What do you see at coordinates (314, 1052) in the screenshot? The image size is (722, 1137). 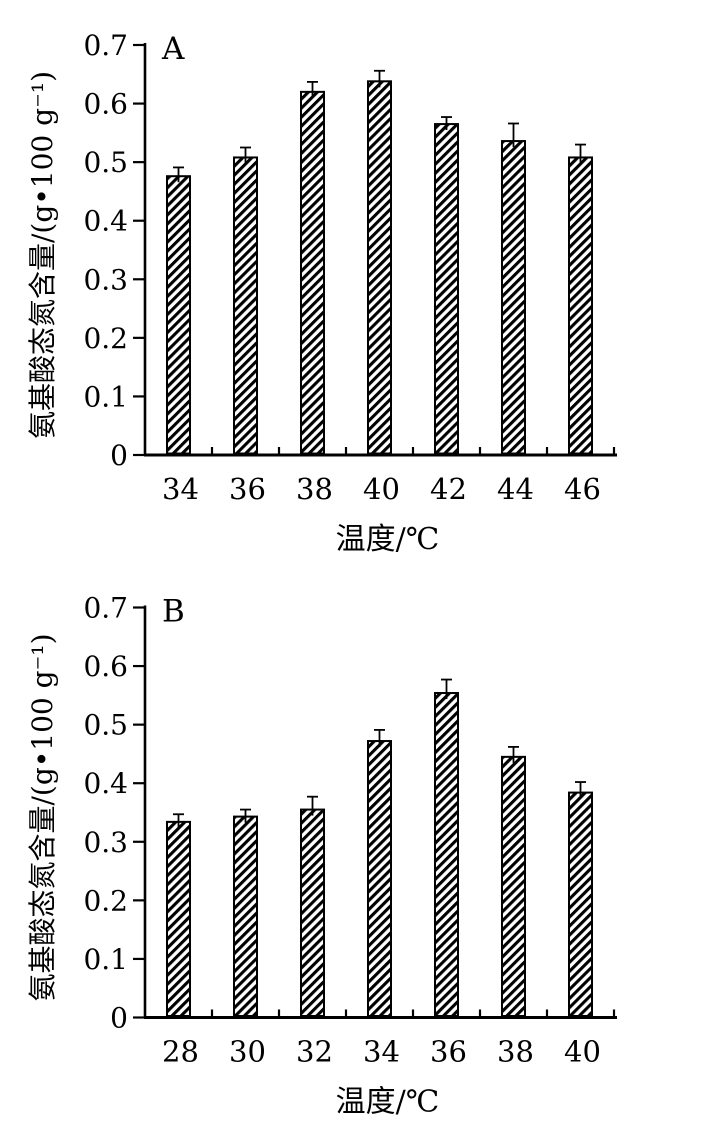 I see `x-tick-label: 32` at bounding box center [314, 1052].